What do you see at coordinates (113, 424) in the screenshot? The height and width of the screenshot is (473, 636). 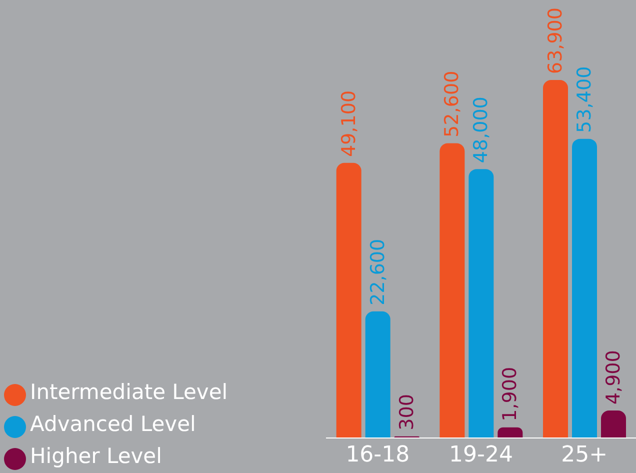 I see `legend-label: Advanced Level` at bounding box center [113, 424].